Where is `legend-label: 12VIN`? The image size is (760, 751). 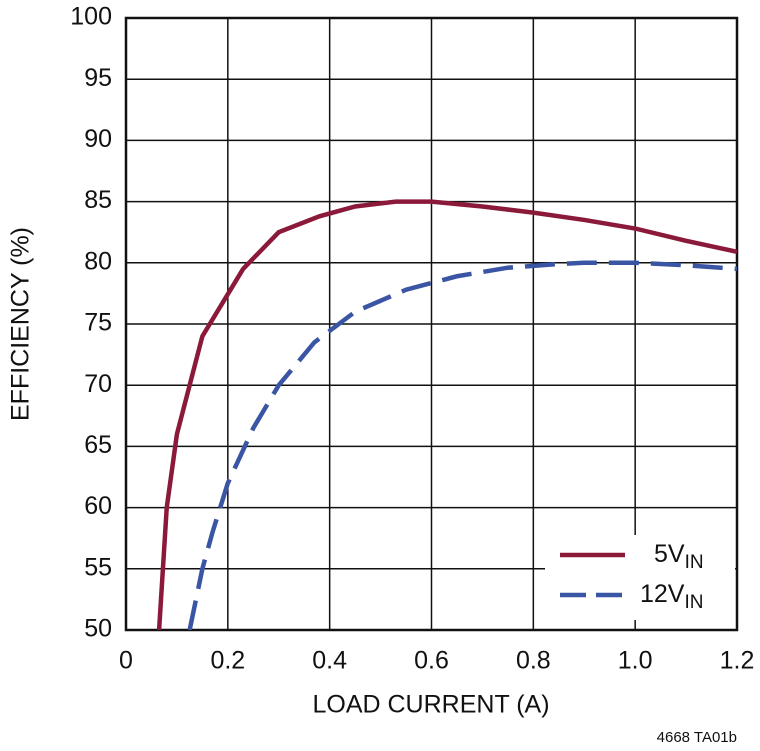
legend-label: 12VIN is located at coordinates (671, 596).